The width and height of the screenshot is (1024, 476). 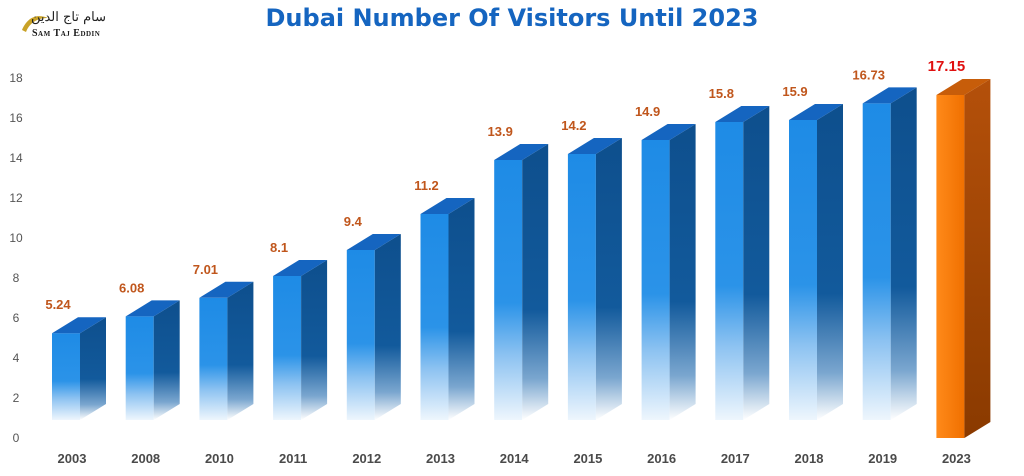 I want to click on value-label: 14.9, so click(x=647, y=111).